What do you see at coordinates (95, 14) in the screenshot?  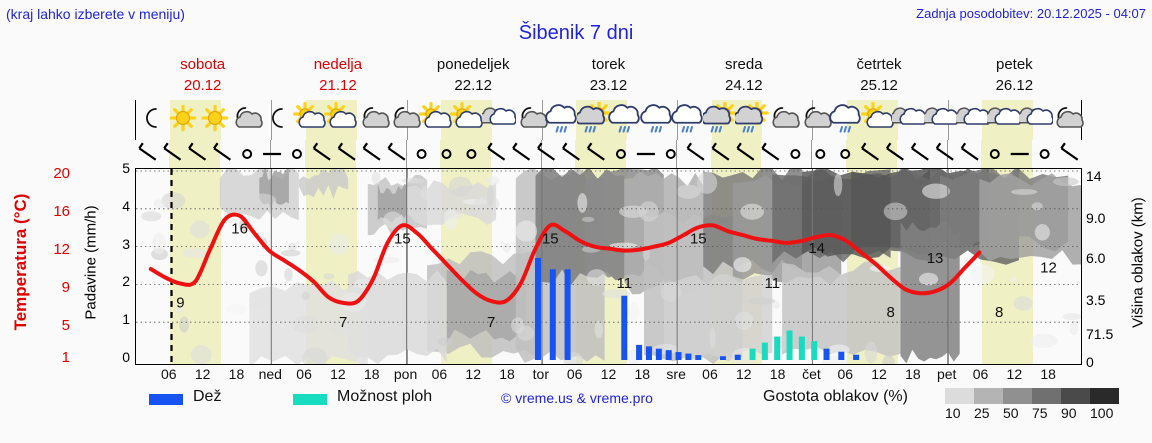 I see `menu-hint-text: (kraj lahko izberete v meniju)` at bounding box center [95, 14].